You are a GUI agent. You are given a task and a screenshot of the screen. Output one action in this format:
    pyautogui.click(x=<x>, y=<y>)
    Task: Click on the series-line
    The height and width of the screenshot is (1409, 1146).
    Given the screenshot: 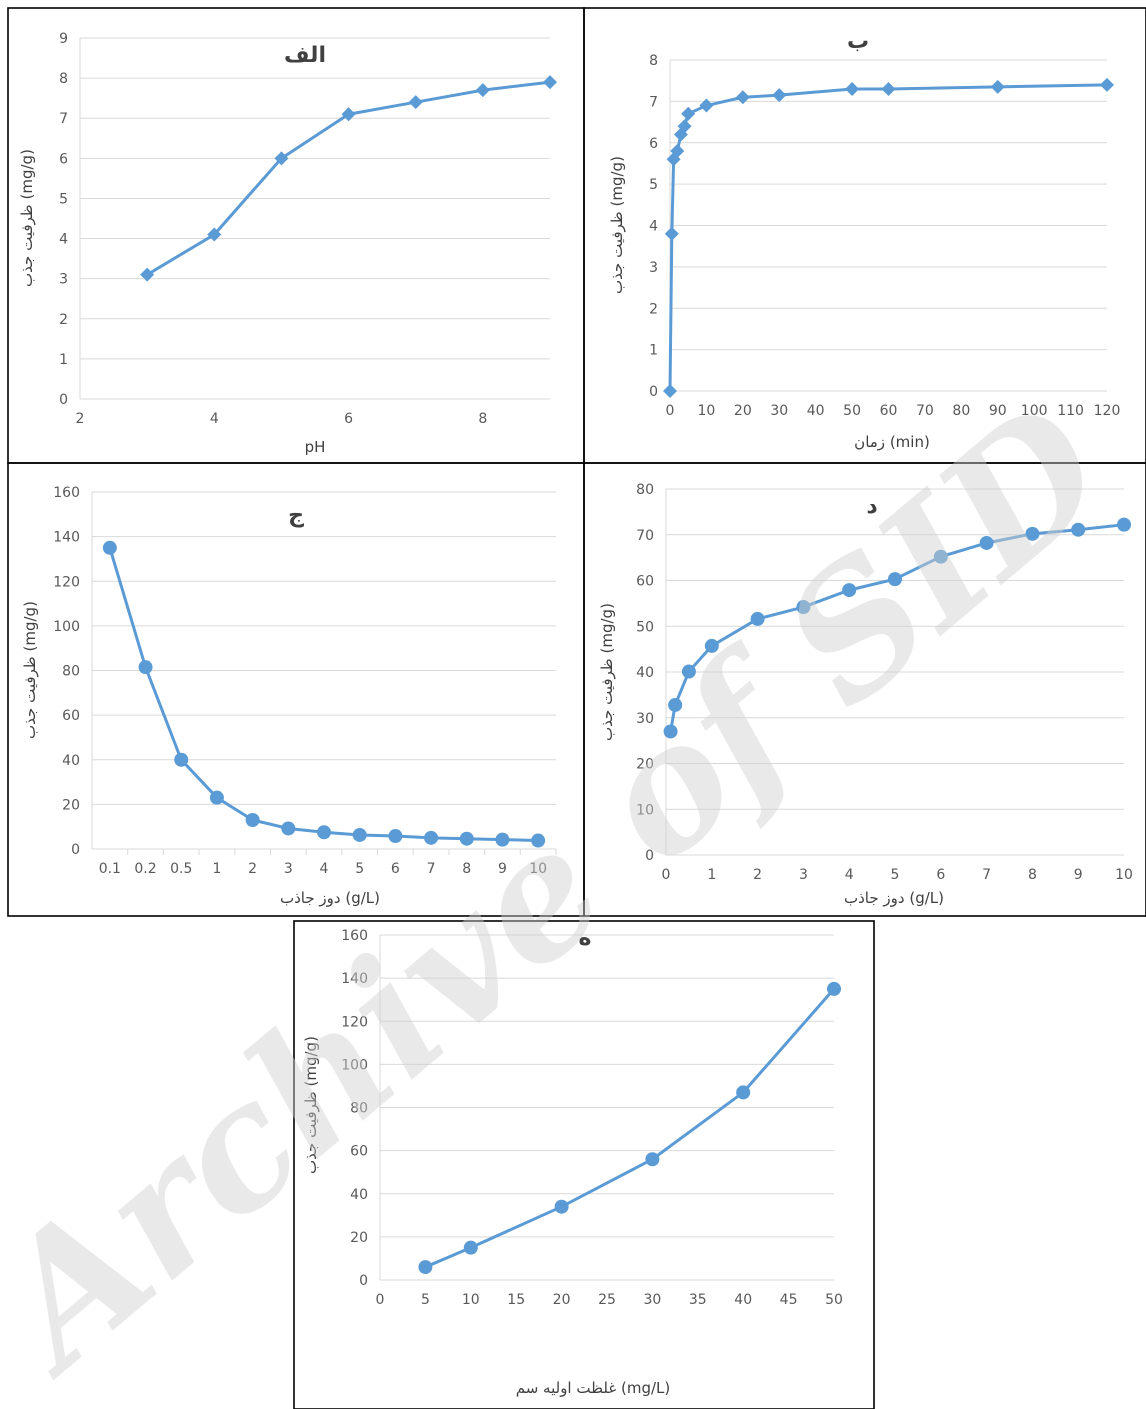 What is the action you would take?
    pyautogui.click(x=630, y=1128)
    